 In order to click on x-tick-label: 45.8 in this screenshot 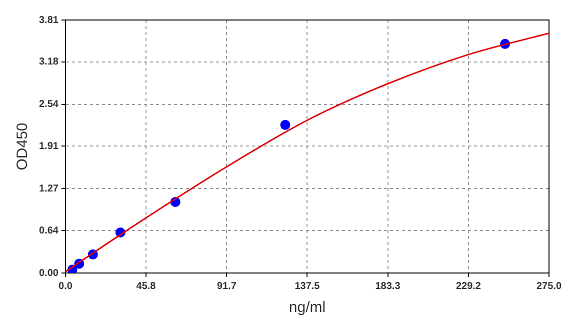, I will do `click(146, 286)`.